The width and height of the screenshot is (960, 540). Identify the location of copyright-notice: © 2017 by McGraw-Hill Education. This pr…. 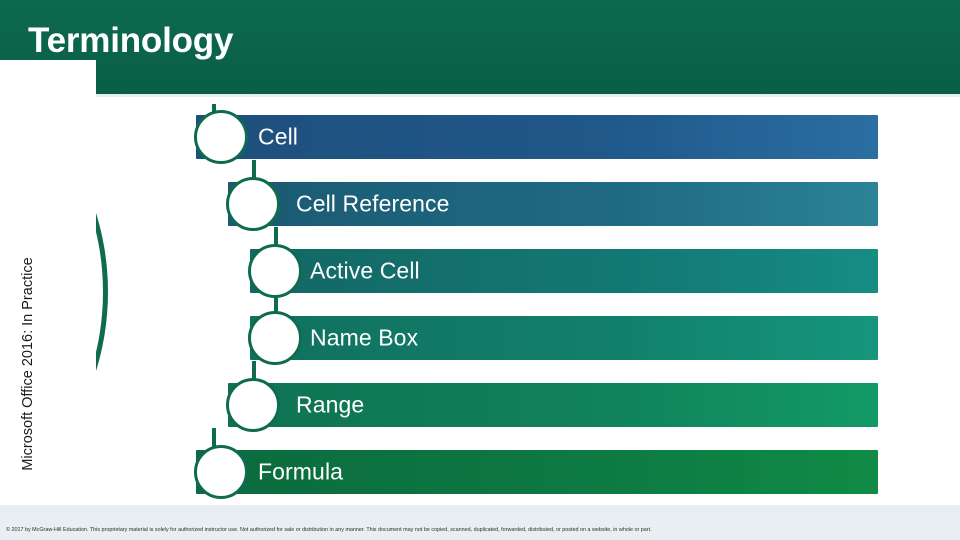
(329, 529).